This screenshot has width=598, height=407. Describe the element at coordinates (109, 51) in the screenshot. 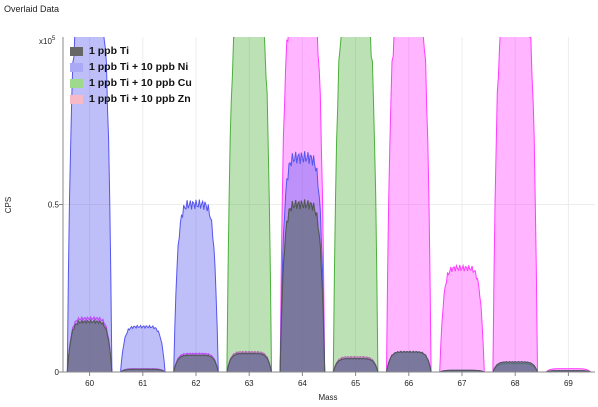

I see `legend-label: 1 ppb Ti` at that location.